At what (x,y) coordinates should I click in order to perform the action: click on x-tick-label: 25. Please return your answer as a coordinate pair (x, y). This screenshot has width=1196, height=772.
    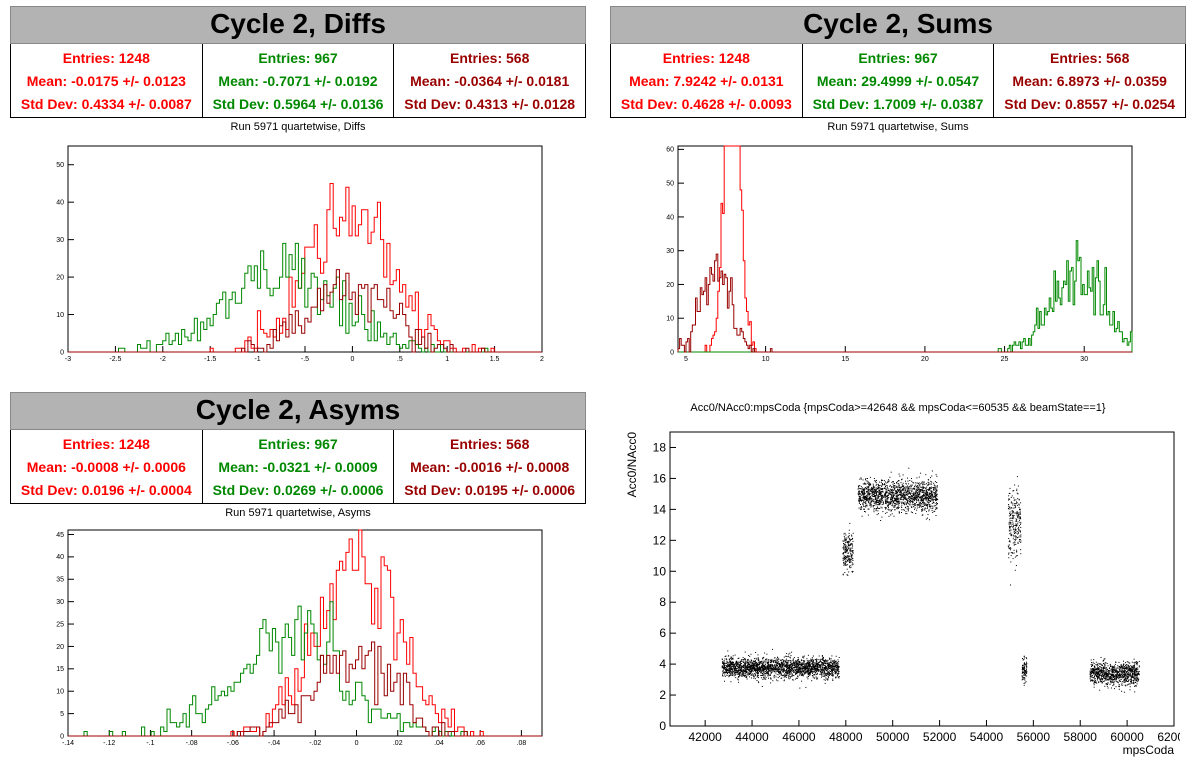
    Looking at the image, I should click on (1005, 359).